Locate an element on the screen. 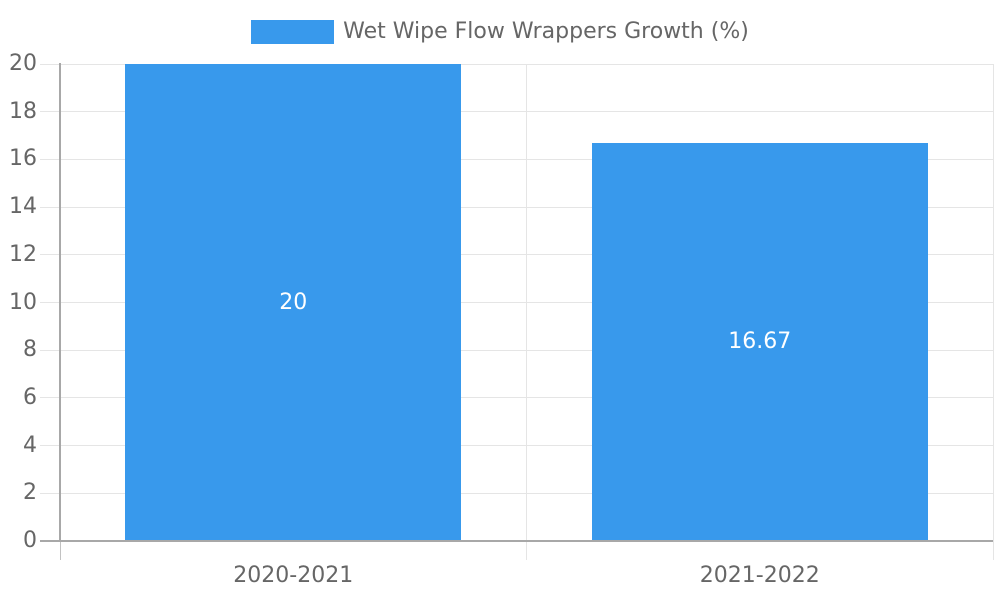 The height and width of the screenshot is (600, 1000). y-axis-tick-label: 12 is located at coordinates (23, 254).